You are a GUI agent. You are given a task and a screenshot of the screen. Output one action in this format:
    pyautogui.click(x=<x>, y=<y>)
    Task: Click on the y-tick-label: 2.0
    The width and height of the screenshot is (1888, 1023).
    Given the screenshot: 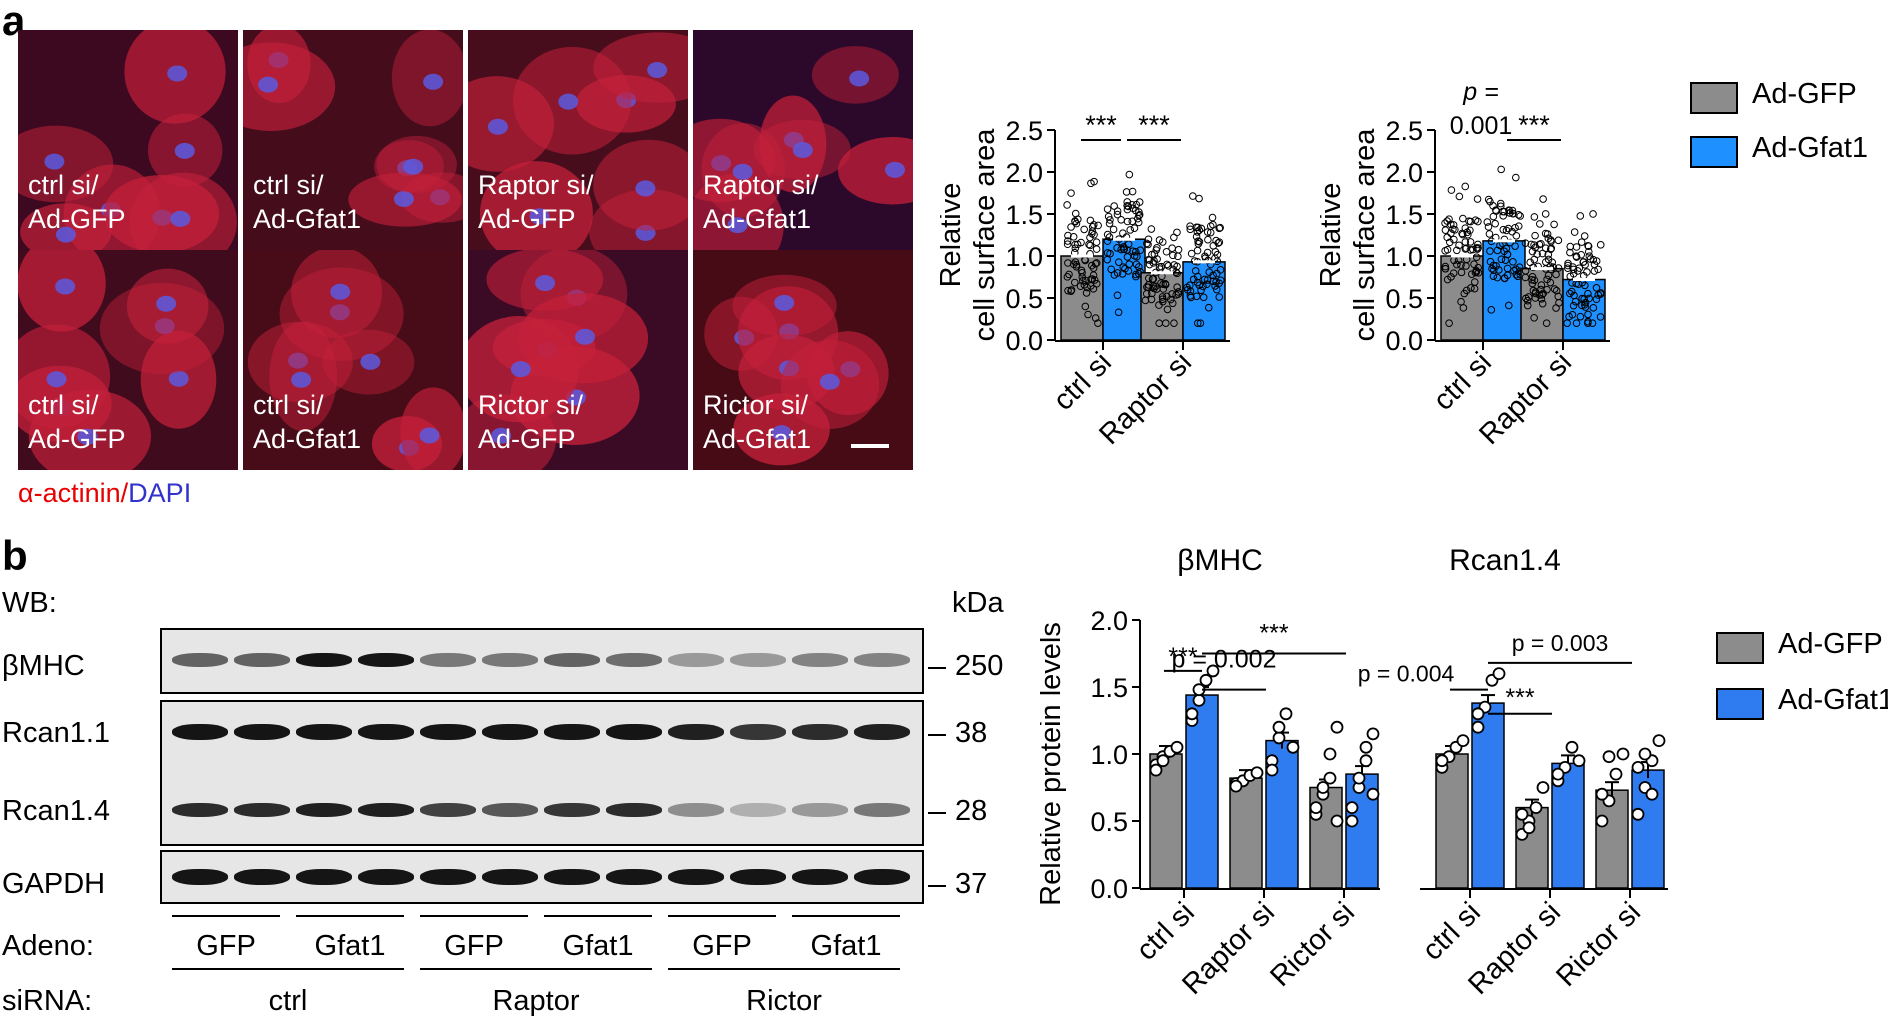 What is the action you would take?
    pyautogui.click(x=1404, y=173)
    